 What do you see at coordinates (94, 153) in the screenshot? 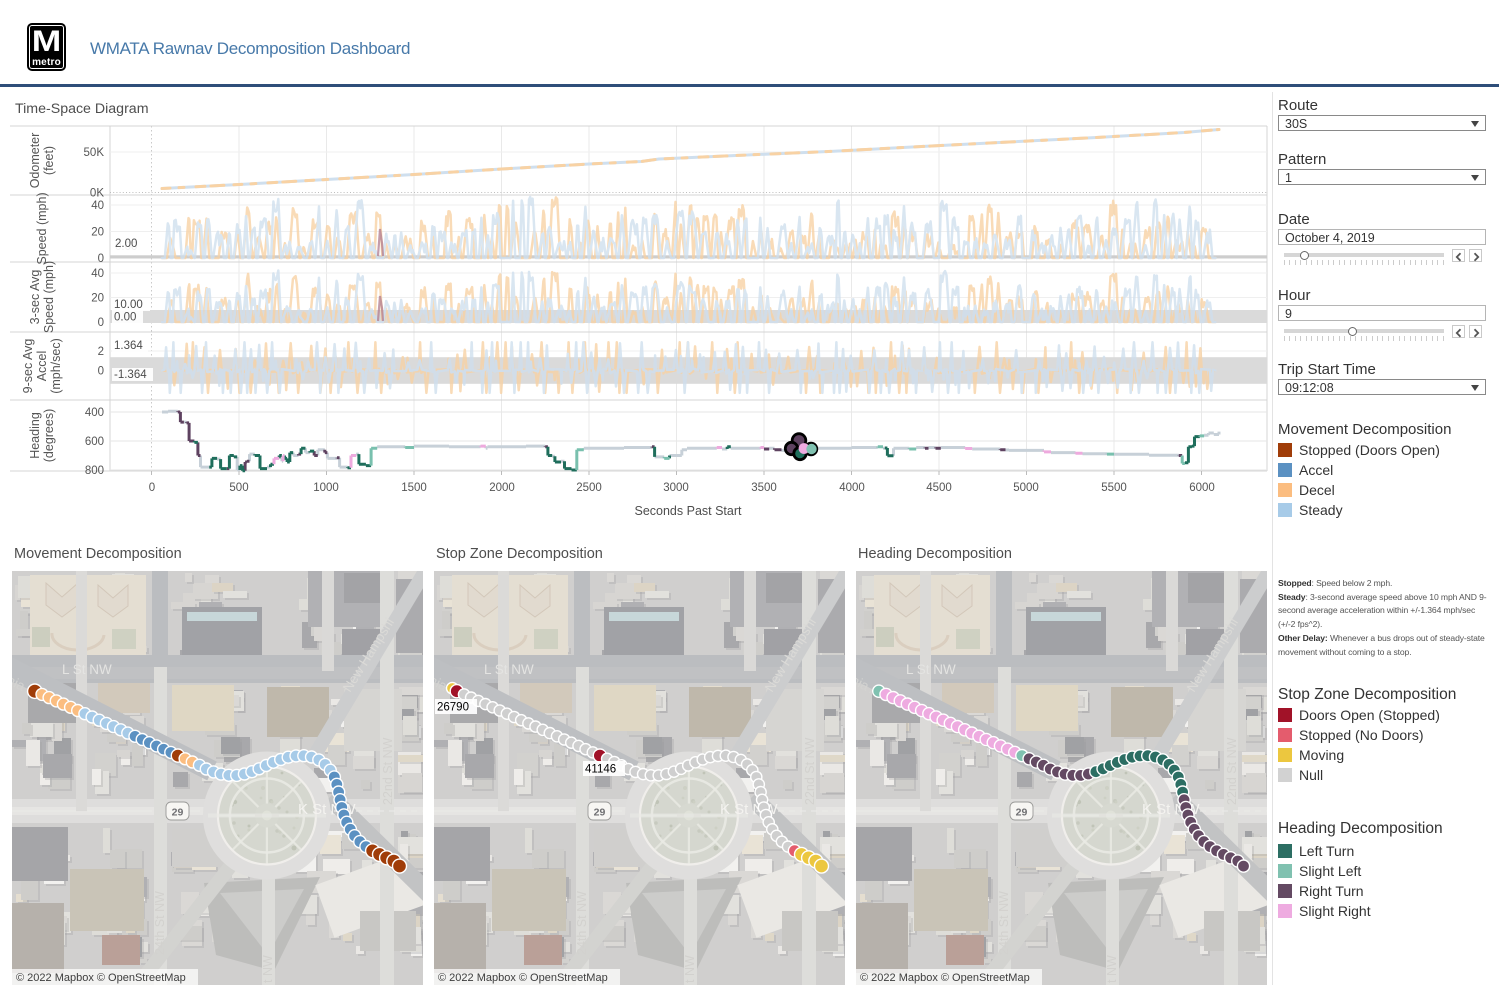
I see `svg-text: 50K` at bounding box center [94, 153].